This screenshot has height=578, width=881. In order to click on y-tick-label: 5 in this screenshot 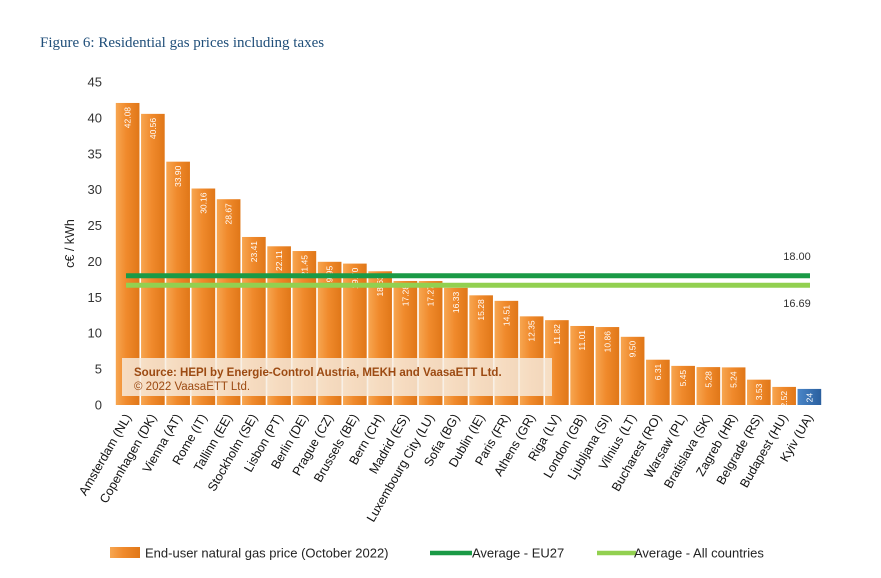, I will do `click(98, 369)`.